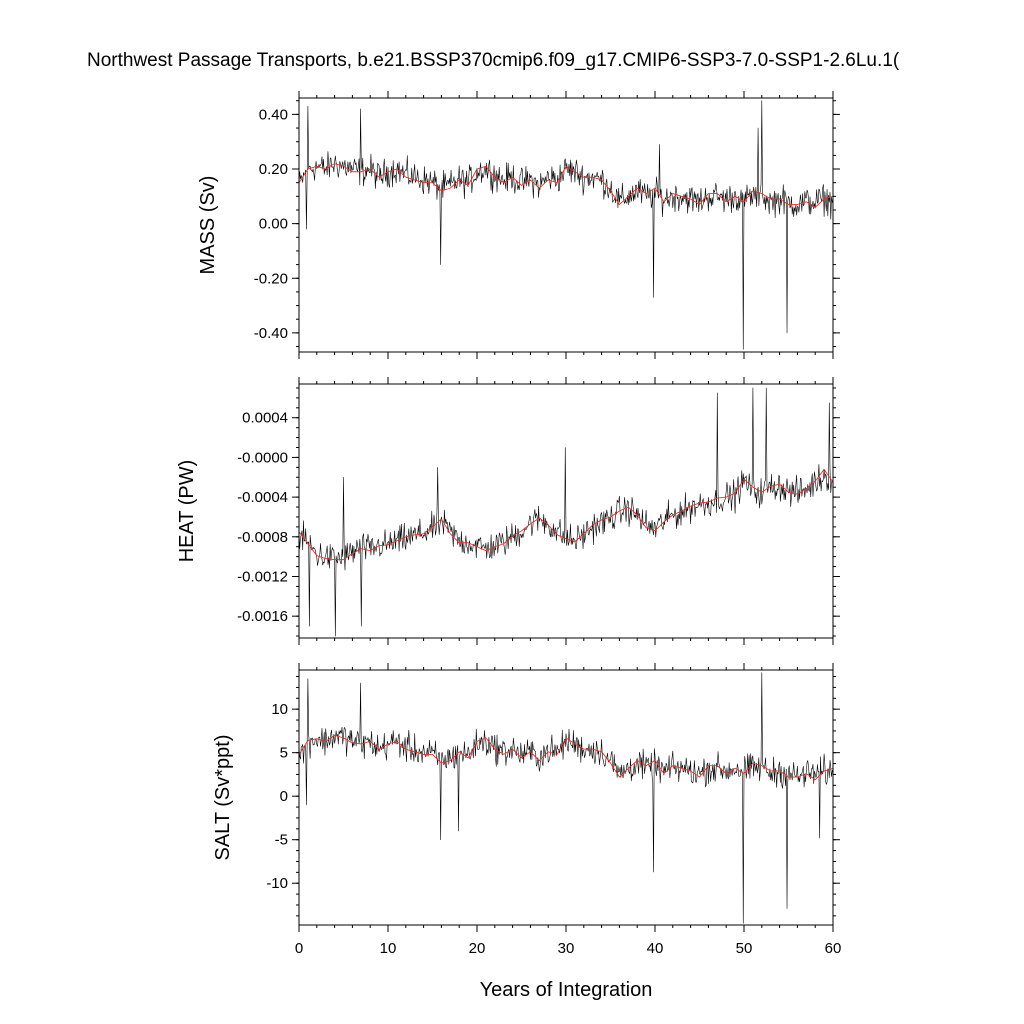  What do you see at coordinates (208, 225) in the screenshot?
I see `mass-y-axis-title: MASS (Sv)` at bounding box center [208, 225].